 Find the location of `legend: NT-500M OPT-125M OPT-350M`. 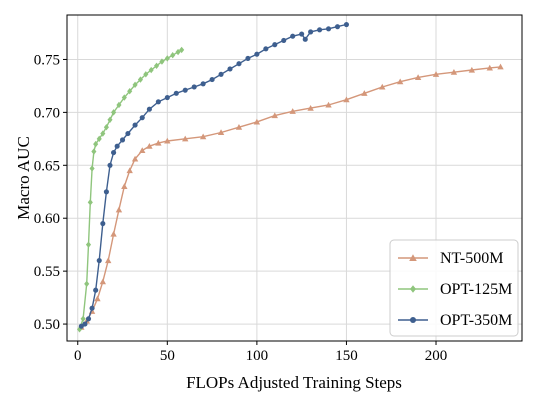

legend: NT-500M OPT-125M OPT-350M is located at coordinates (454, 288).